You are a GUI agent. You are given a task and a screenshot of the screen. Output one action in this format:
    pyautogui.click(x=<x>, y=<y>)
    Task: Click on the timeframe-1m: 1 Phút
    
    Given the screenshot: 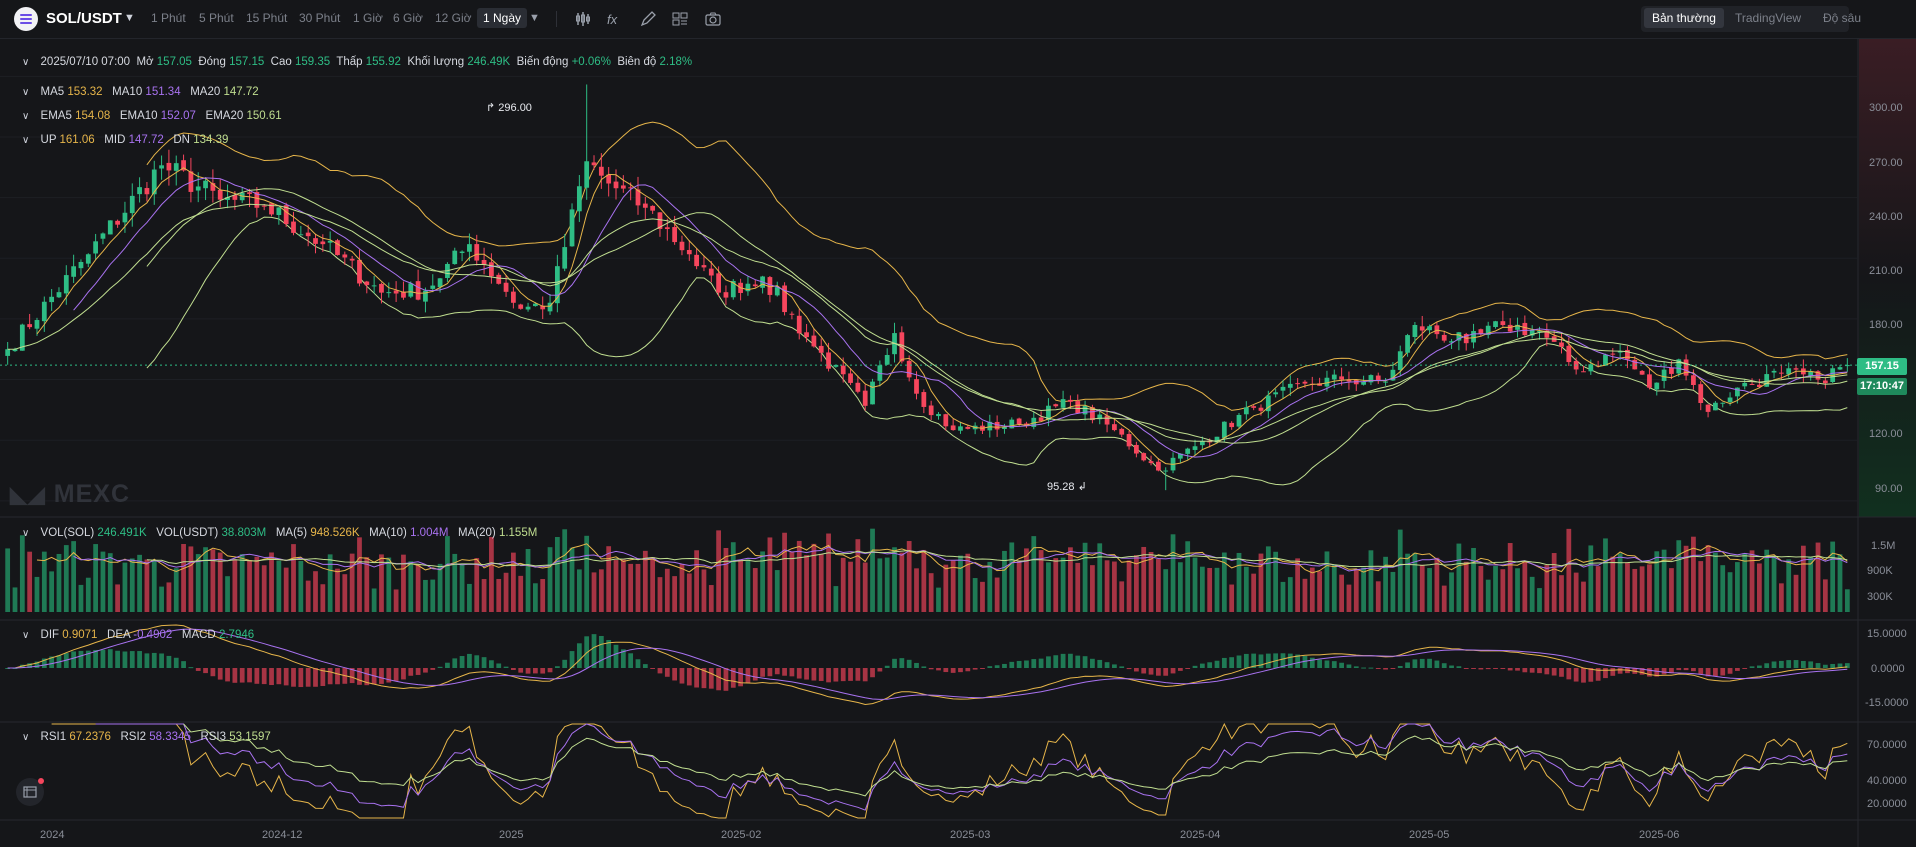 What is the action you would take?
    pyautogui.click(x=168, y=18)
    